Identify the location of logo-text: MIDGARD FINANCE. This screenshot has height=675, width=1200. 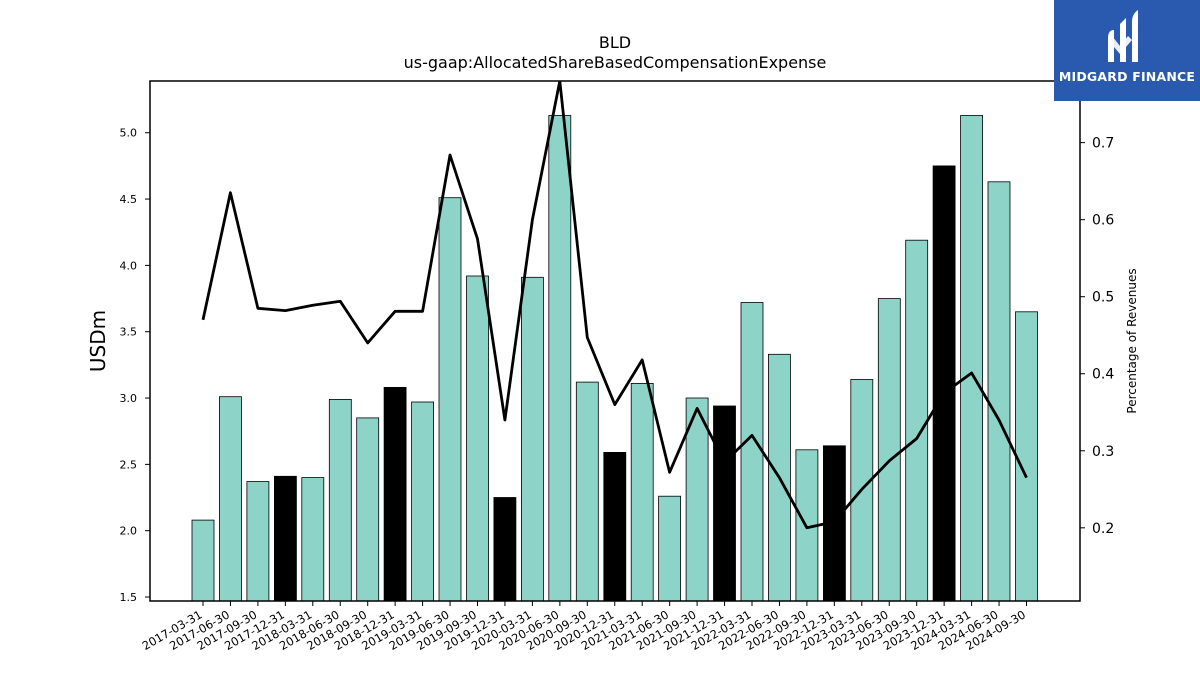
(1127, 76).